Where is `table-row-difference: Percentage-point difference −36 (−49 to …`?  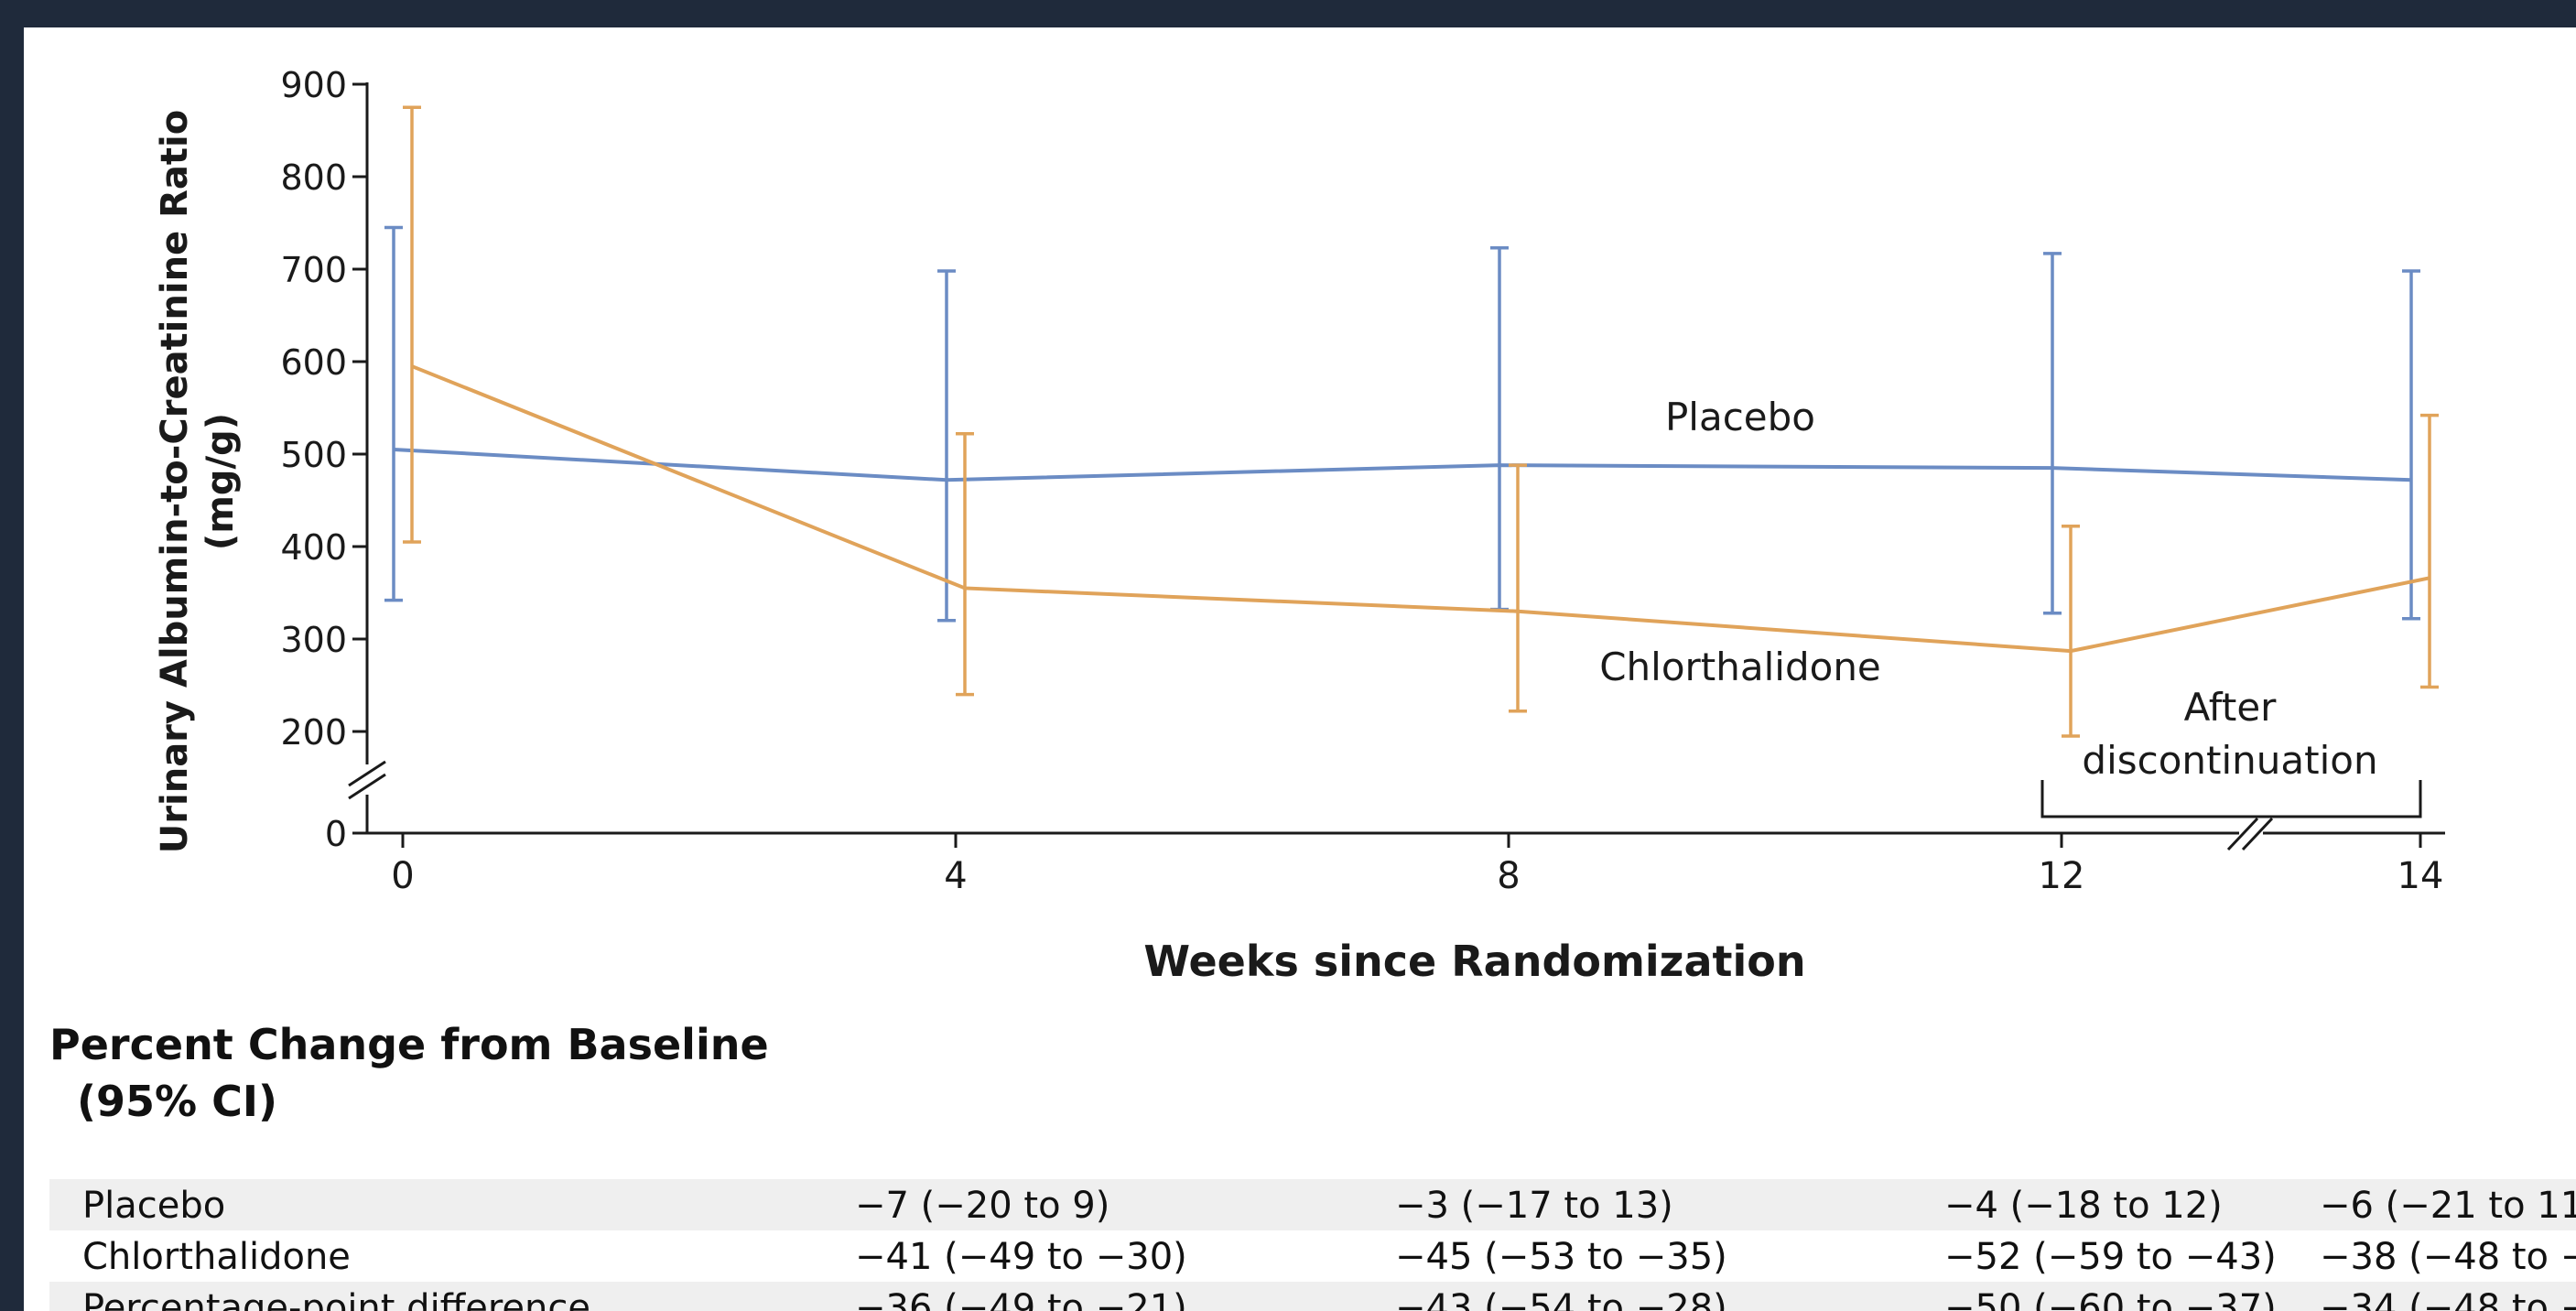 table-row-difference: Percentage-point difference −36 (−49 to … is located at coordinates (1312, 1297).